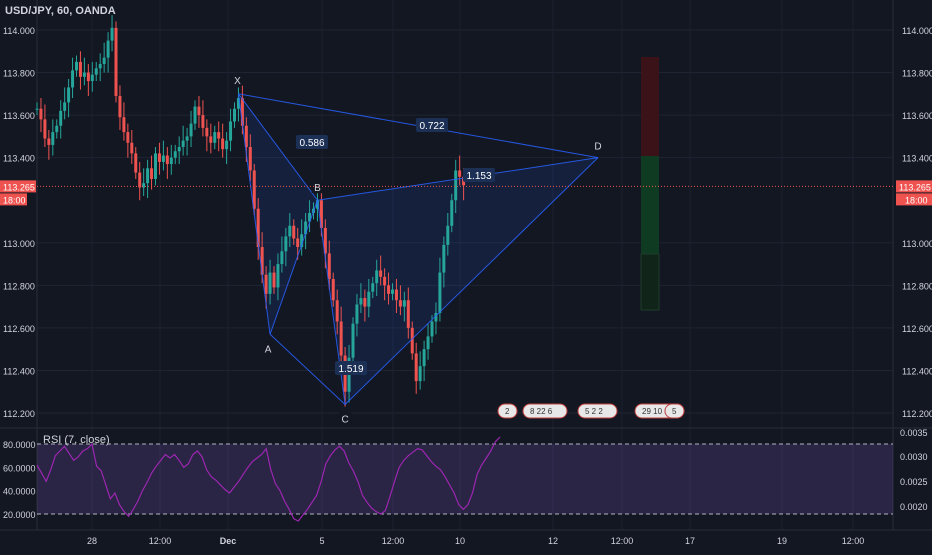 This screenshot has width=932, height=555. What do you see at coordinates (19, 468) in the screenshot?
I see `rsi-axis-label: 60.0000` at bounding box center [19, 468].